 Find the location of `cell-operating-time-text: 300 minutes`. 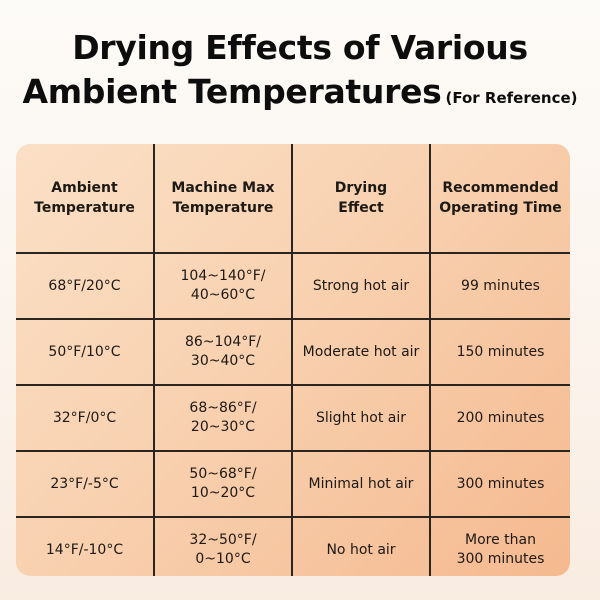

cell-operating-time-text: 300 minutes is located at coordinates (500, 483).